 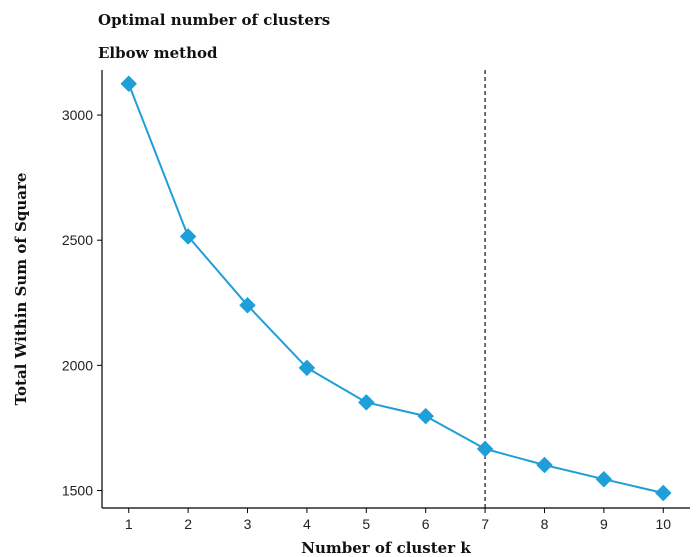 What do you see at coordinates (77, 240) in the screenshot?
I see `y-tick-label: 2500` at bounding box center [77, 240].